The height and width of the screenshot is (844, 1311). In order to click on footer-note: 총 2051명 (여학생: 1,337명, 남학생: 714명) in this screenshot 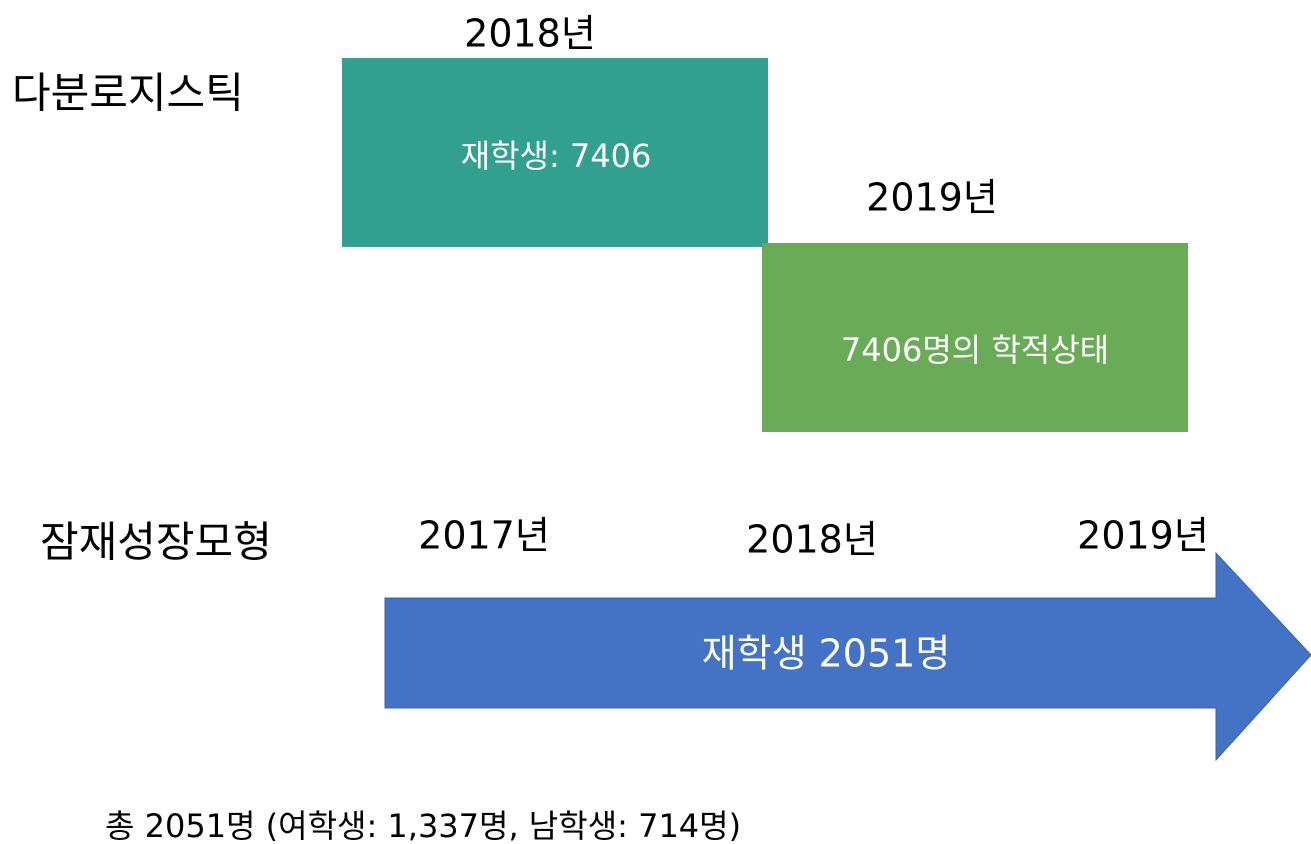, I will do `click(423, 825)`.